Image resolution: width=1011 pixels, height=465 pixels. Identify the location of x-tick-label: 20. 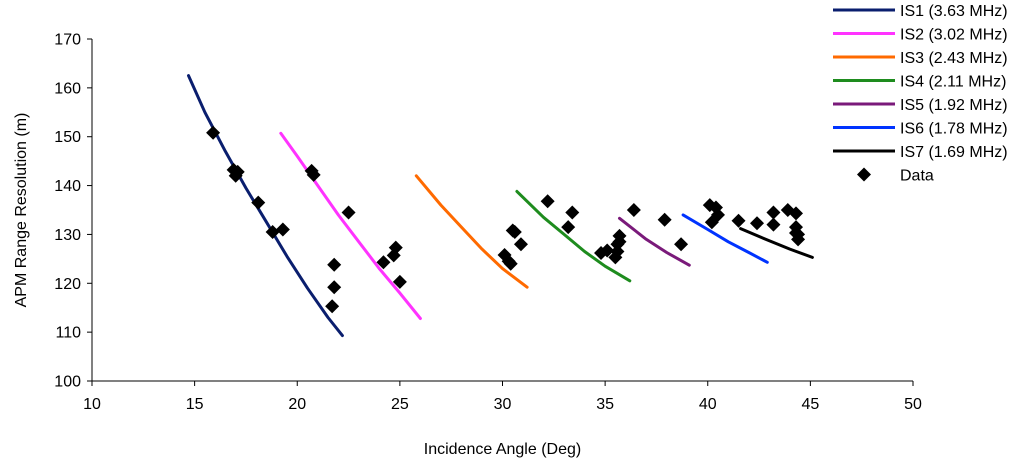
(297, 404).